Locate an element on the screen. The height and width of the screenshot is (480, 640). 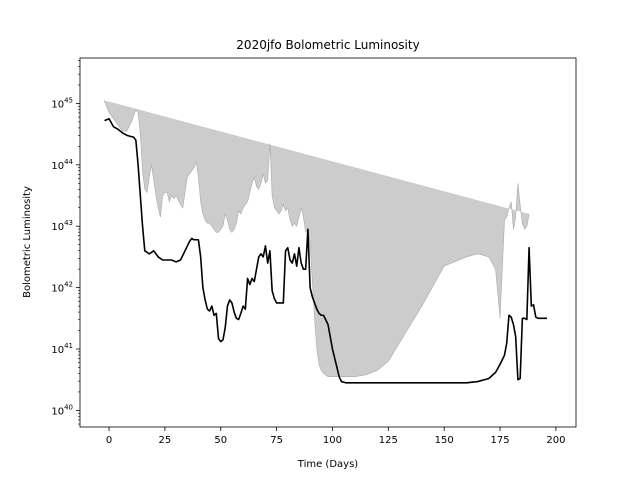
x-tick-label: 75 is located at coordinates (276, 440).